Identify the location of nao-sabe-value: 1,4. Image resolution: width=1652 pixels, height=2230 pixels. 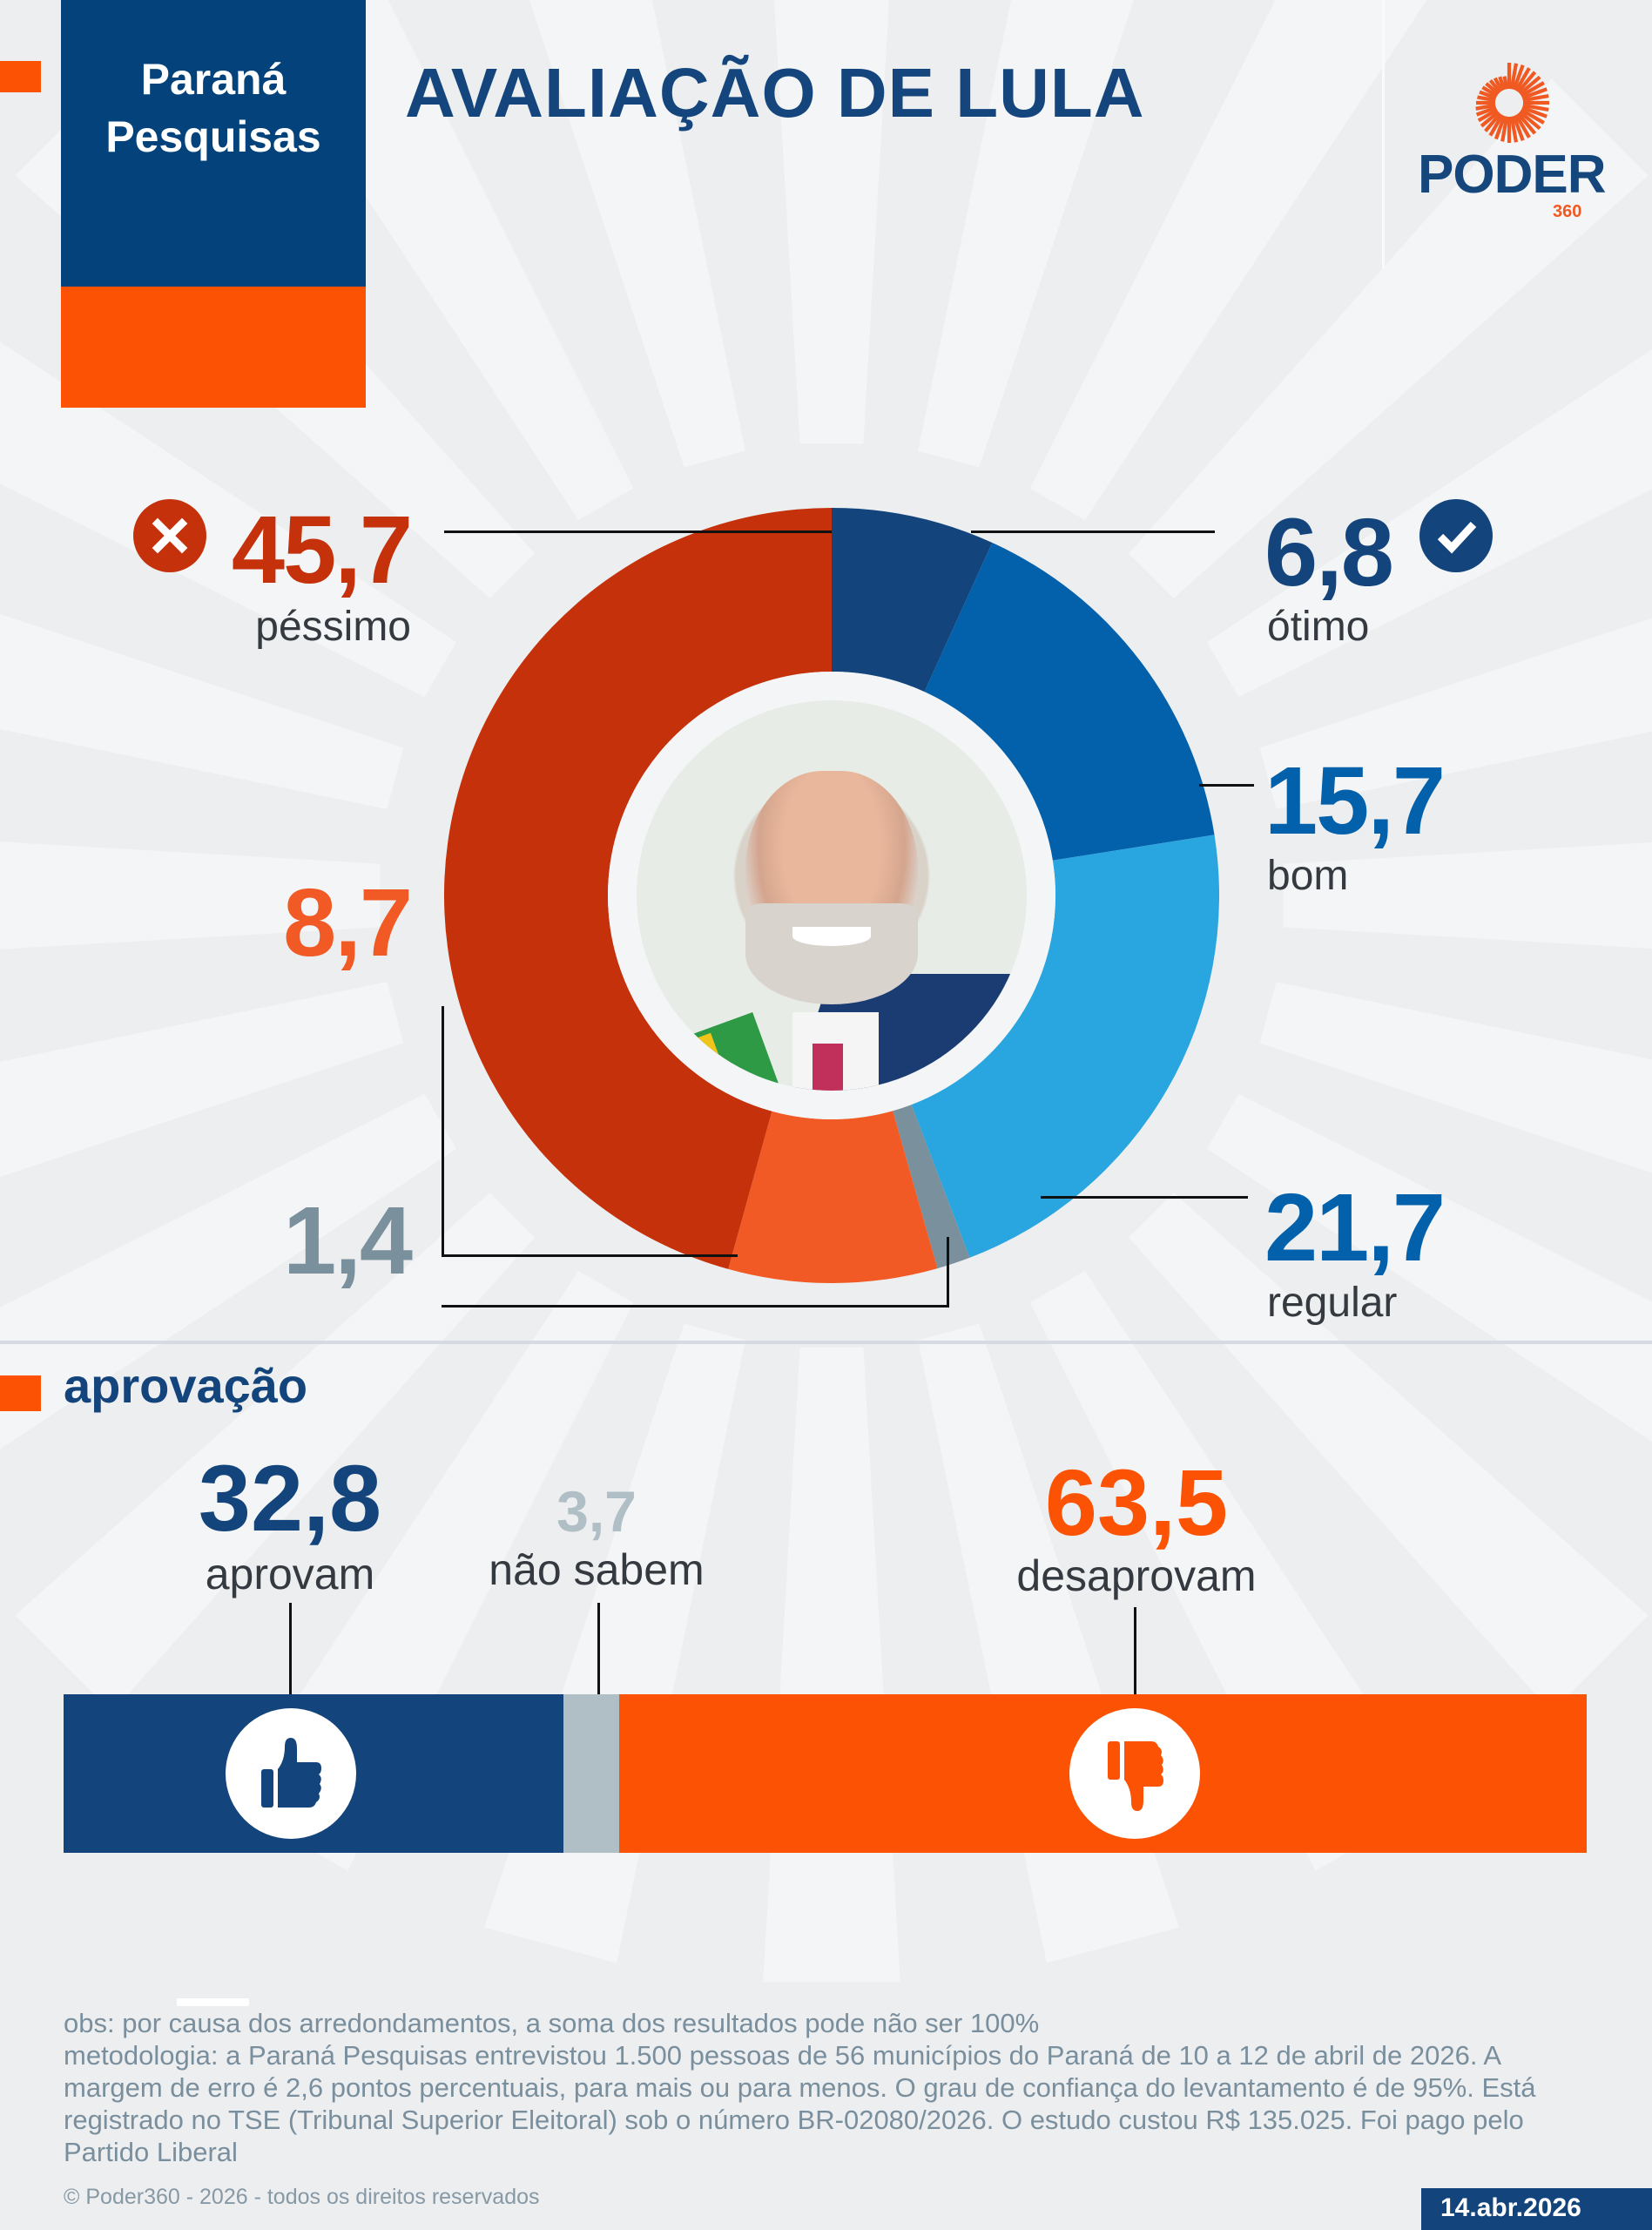
(348, 1240).